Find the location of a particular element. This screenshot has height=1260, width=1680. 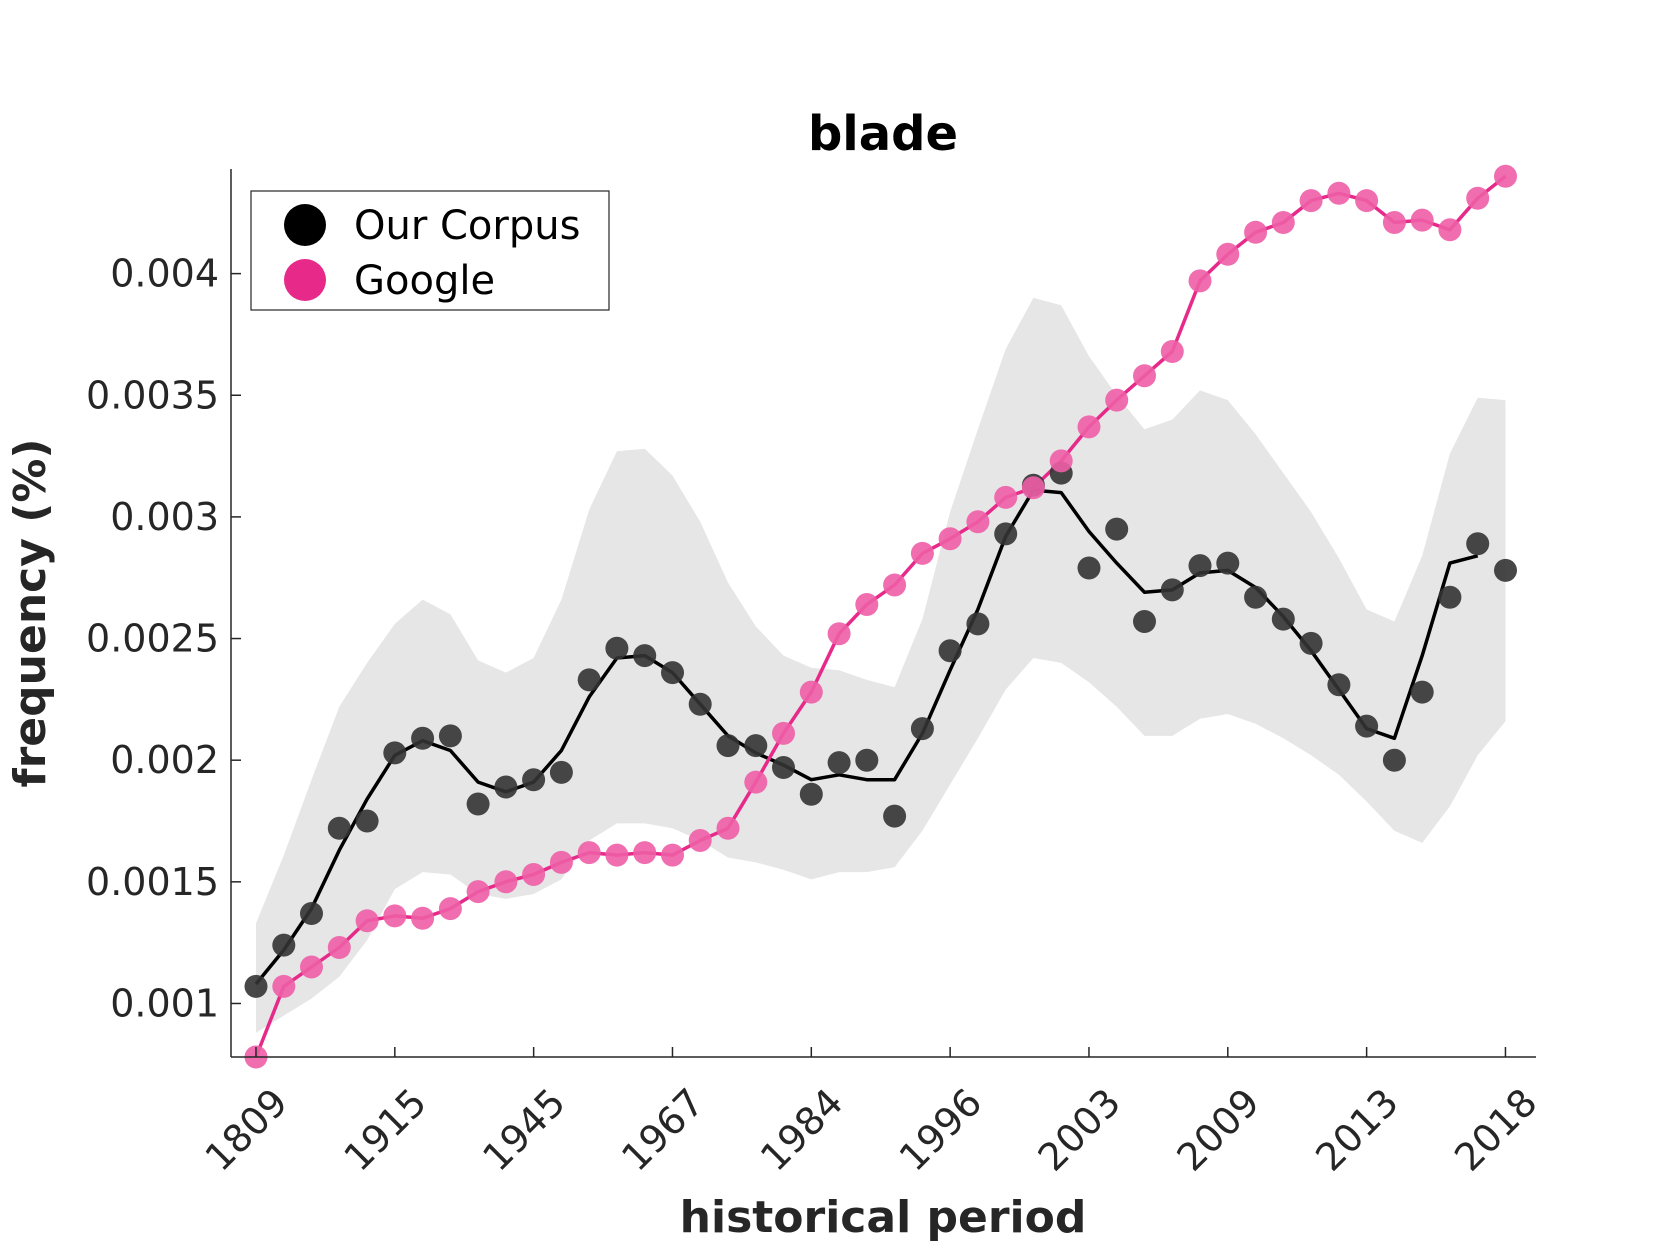

x-tick-label: 1996 is located at coordinates (941, 1130).